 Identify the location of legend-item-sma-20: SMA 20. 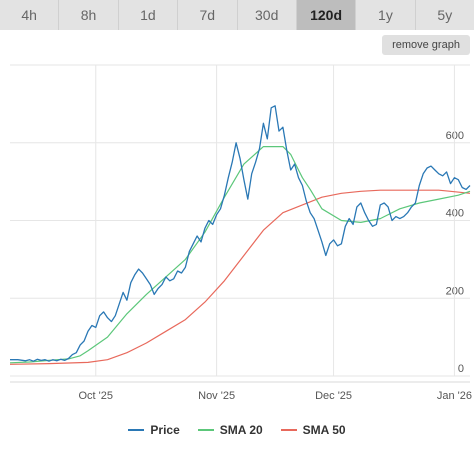
(230, 430).